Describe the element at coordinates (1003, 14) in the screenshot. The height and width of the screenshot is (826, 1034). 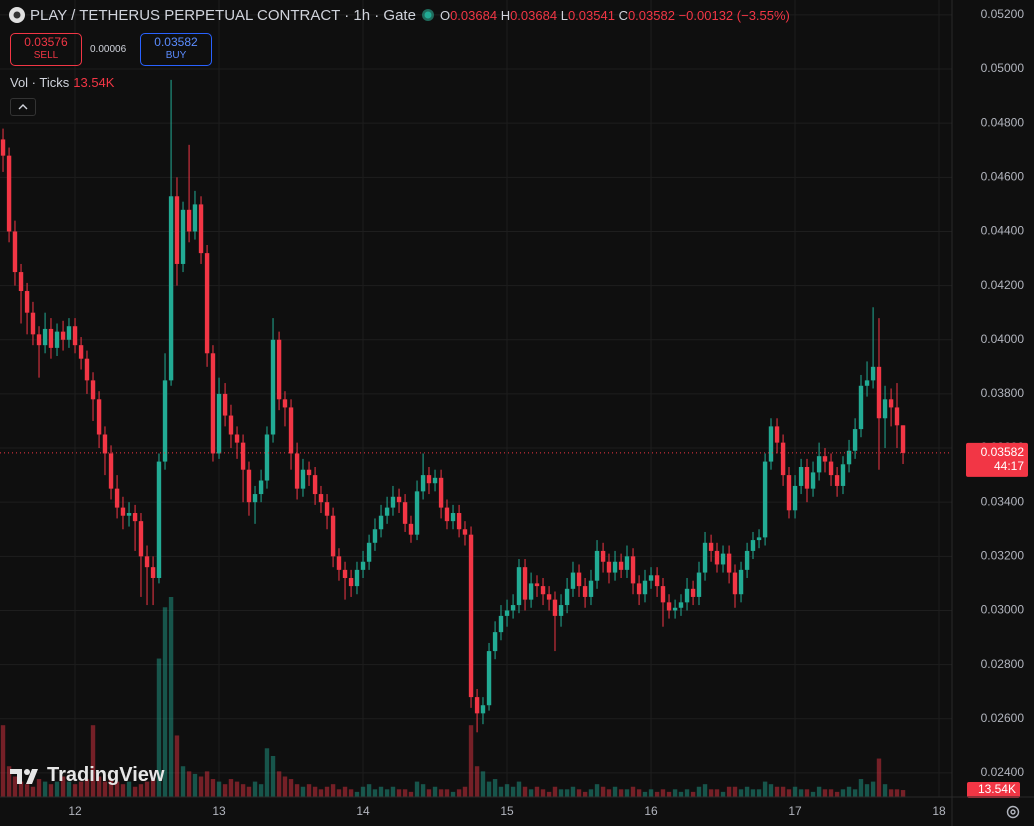
I see `y-tick-label: 0.05200` at that location.